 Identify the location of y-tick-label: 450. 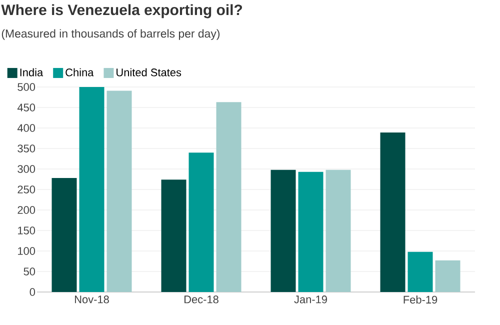
(26, 108).